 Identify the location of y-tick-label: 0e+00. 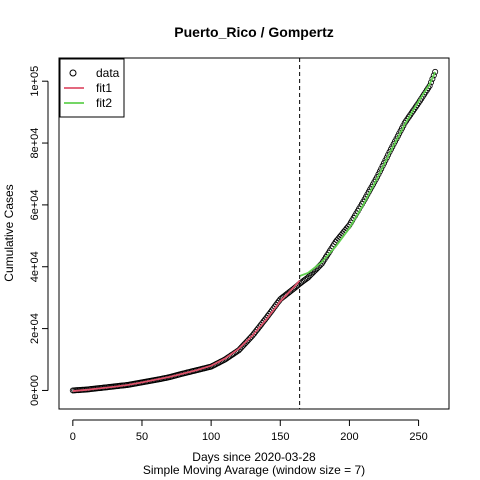
(35, 390).